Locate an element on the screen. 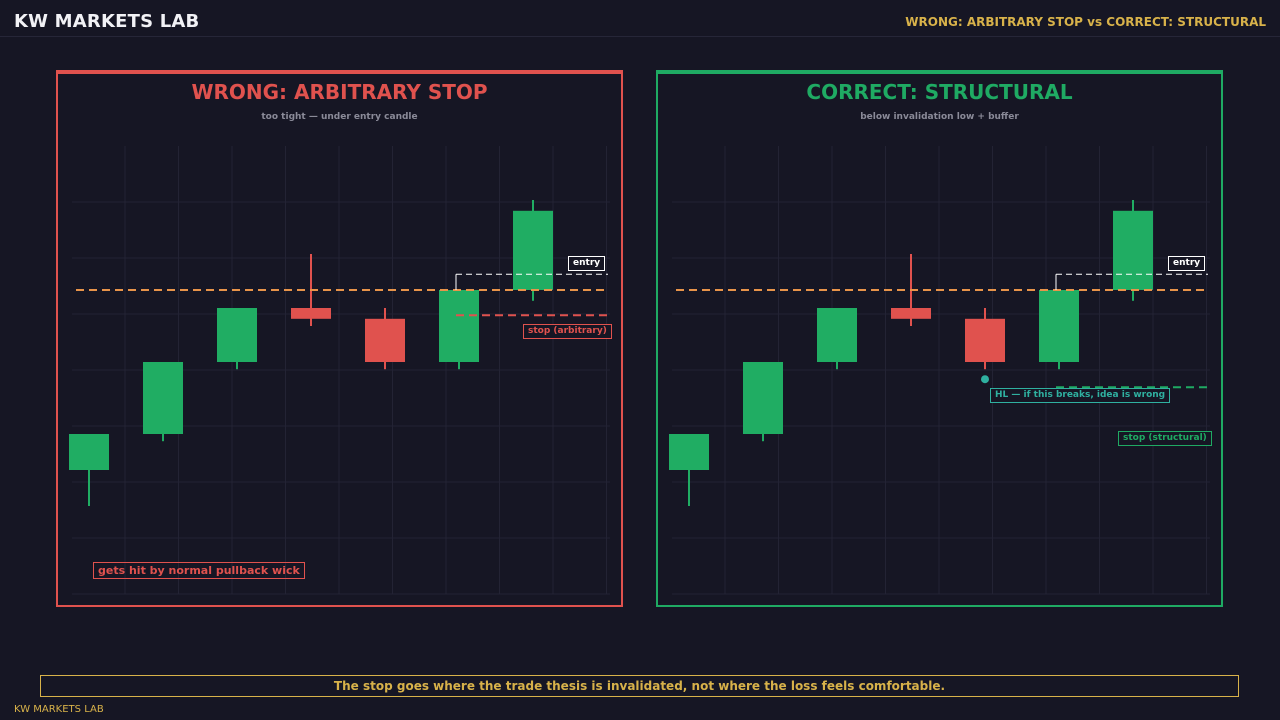  correct-stop-tag: stop (structural) is located at coordinates (1165, 438).